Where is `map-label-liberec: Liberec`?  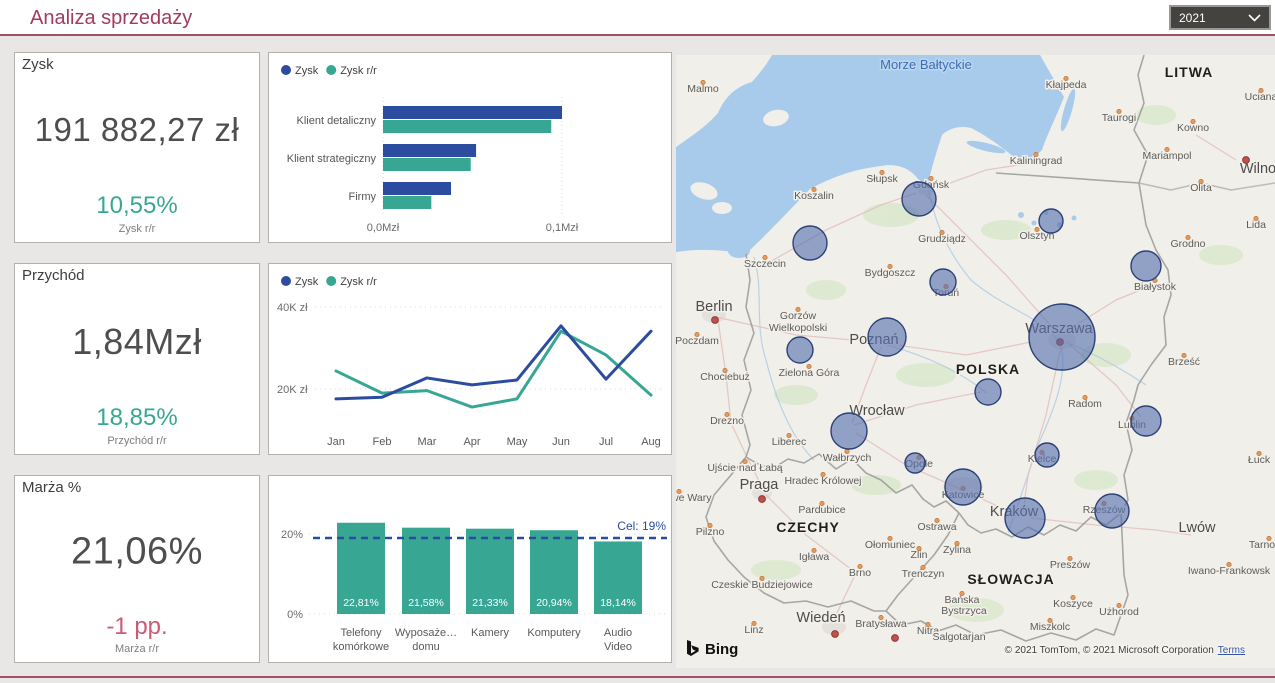 map-label-liberec: Liberec is located at coordinates (789, 442).